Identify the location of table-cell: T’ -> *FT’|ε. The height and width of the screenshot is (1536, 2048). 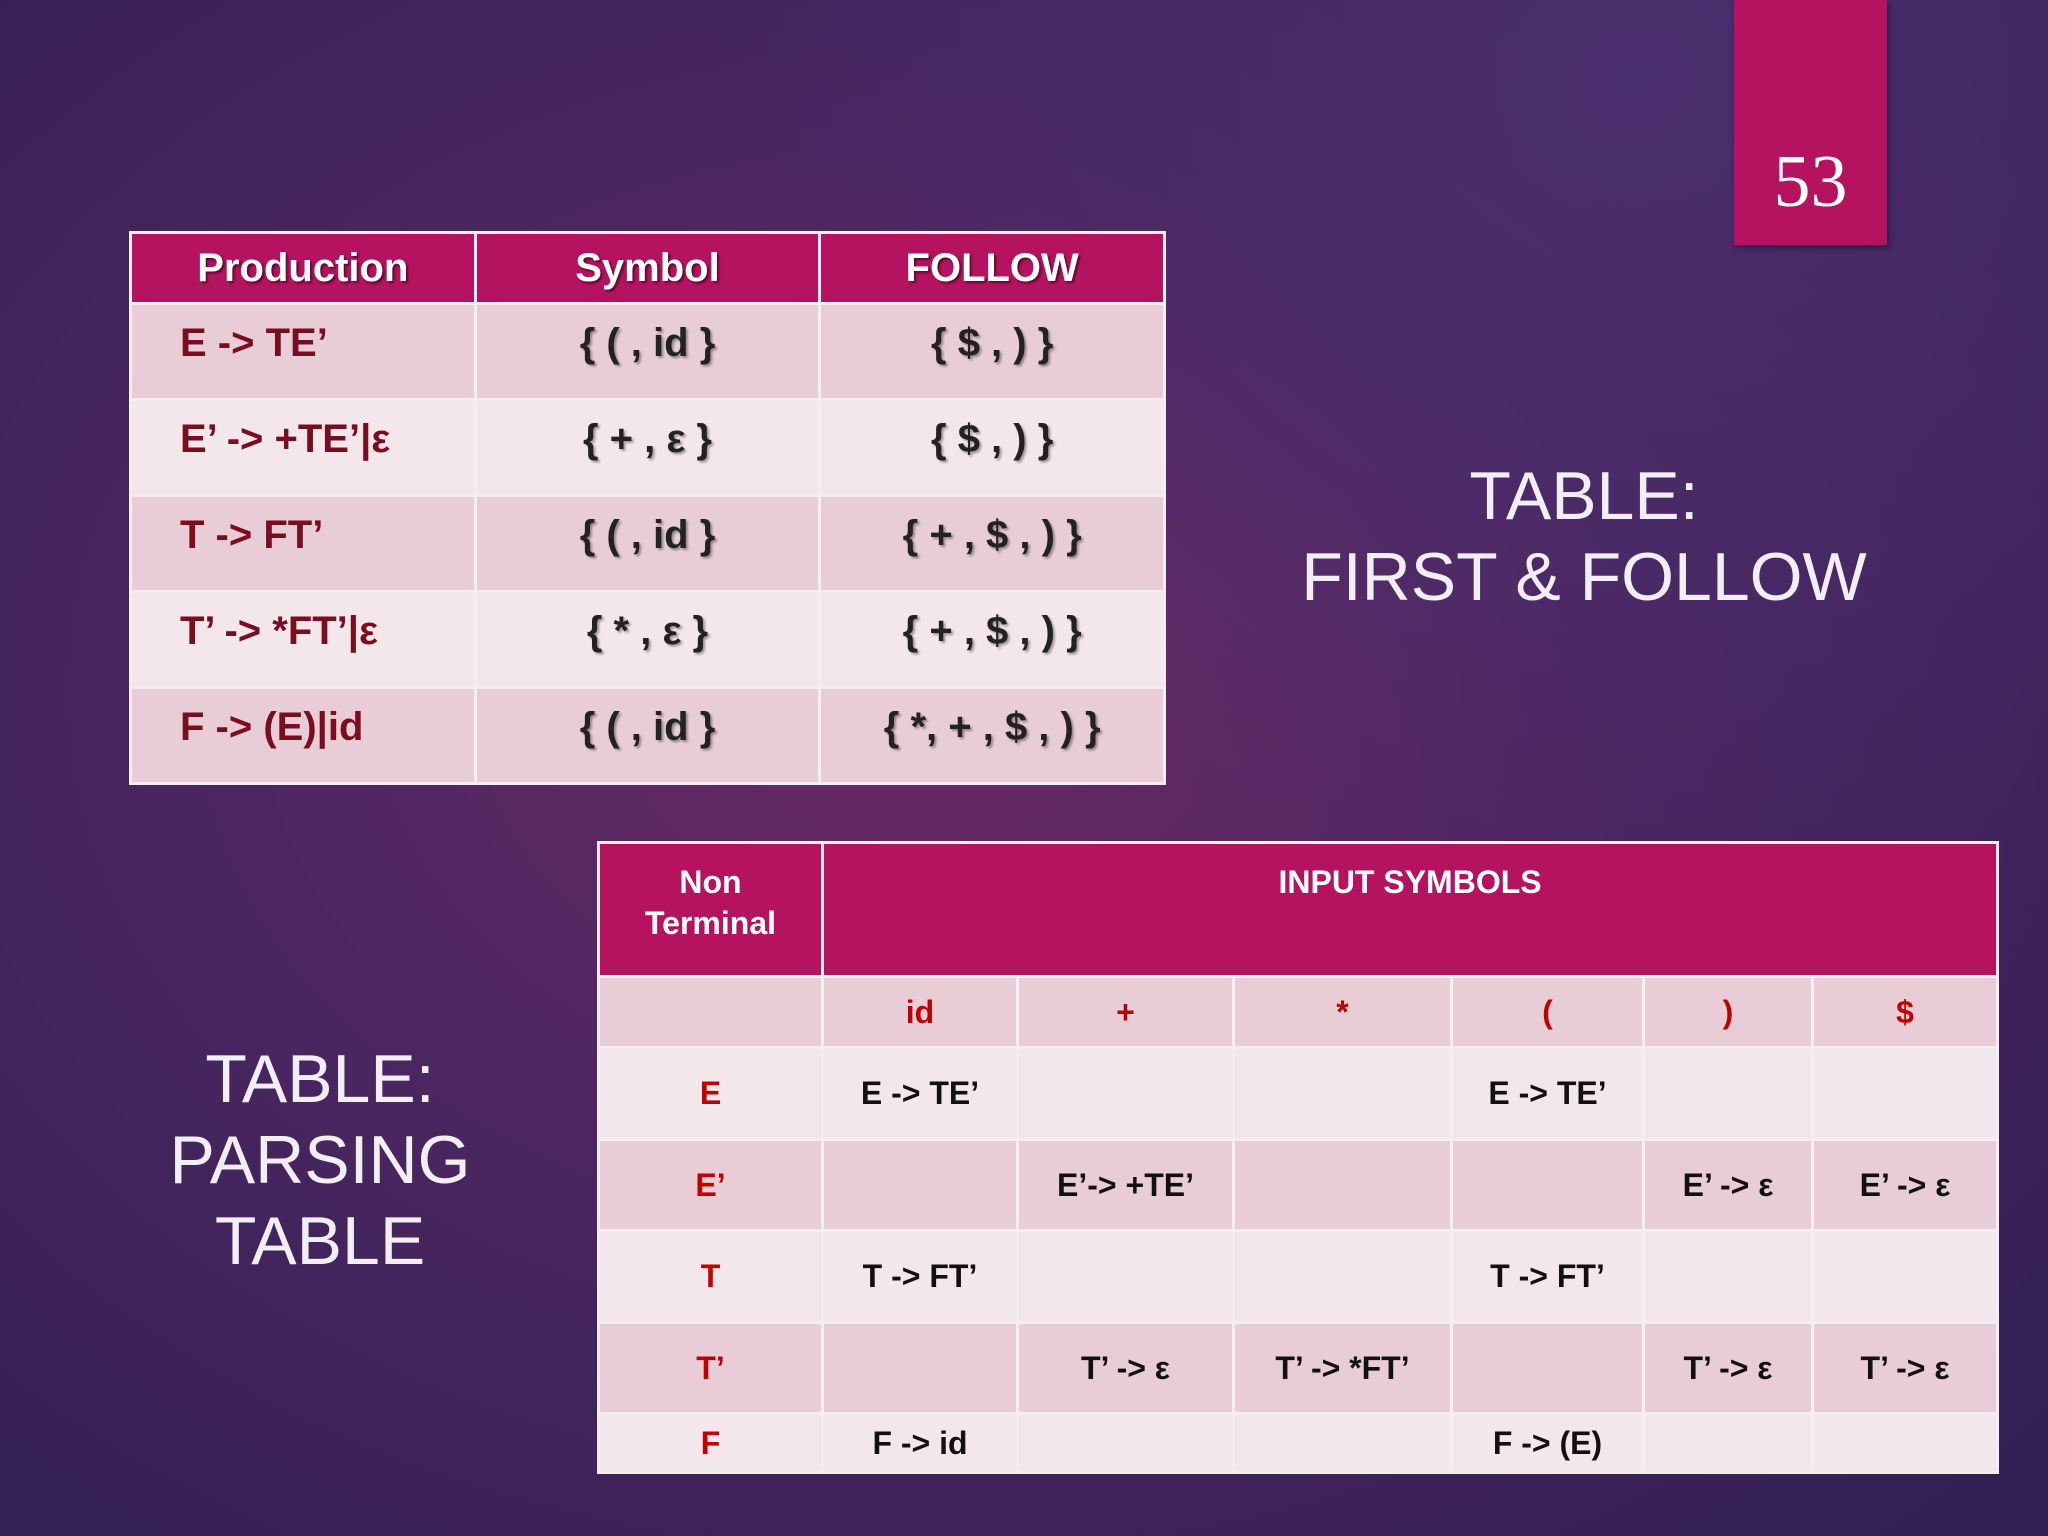
(303, 639).